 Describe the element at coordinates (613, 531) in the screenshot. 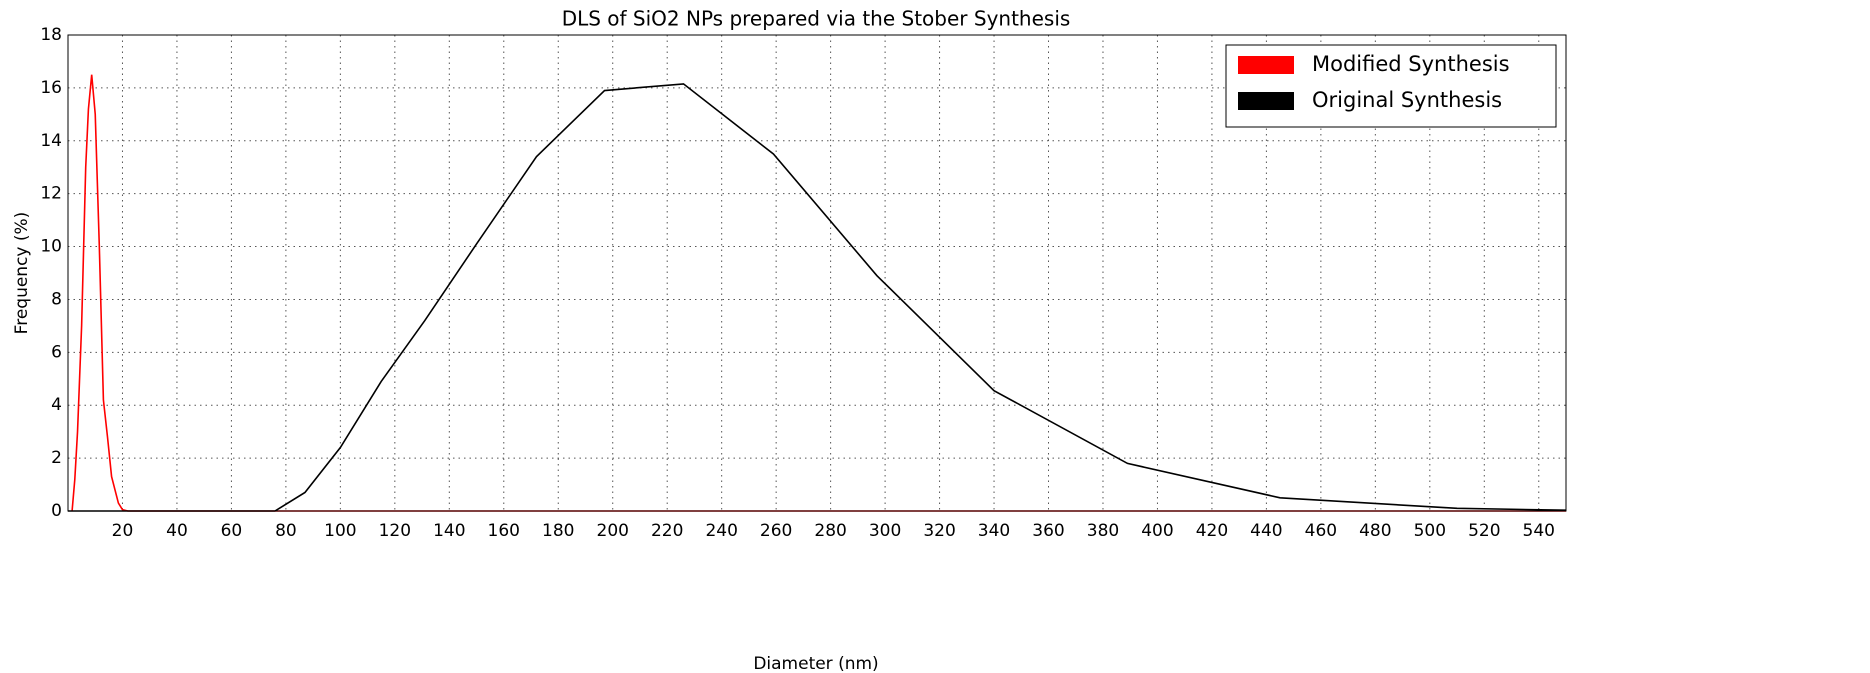

I see `x-tick-label: 200` at that location.